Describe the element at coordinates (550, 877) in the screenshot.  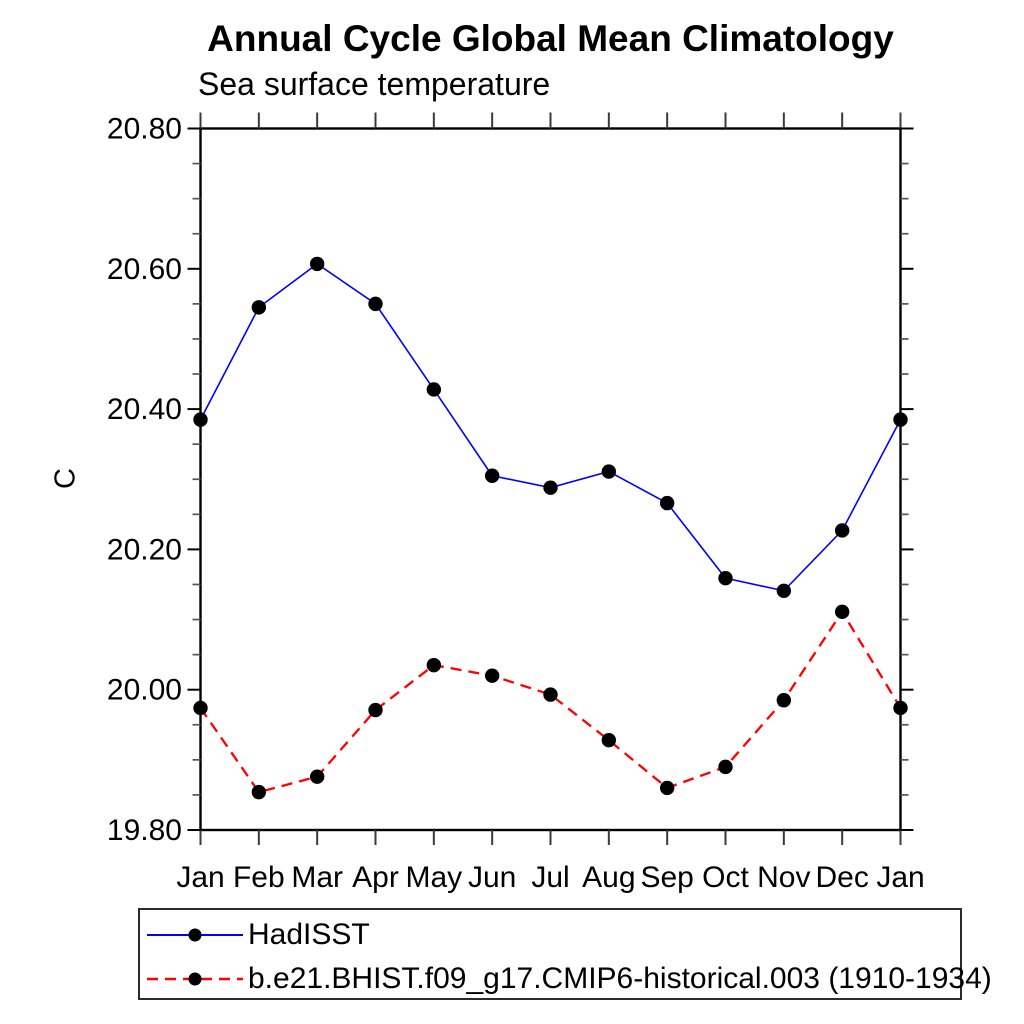
I see `x-tick-label: Jul` at that location.